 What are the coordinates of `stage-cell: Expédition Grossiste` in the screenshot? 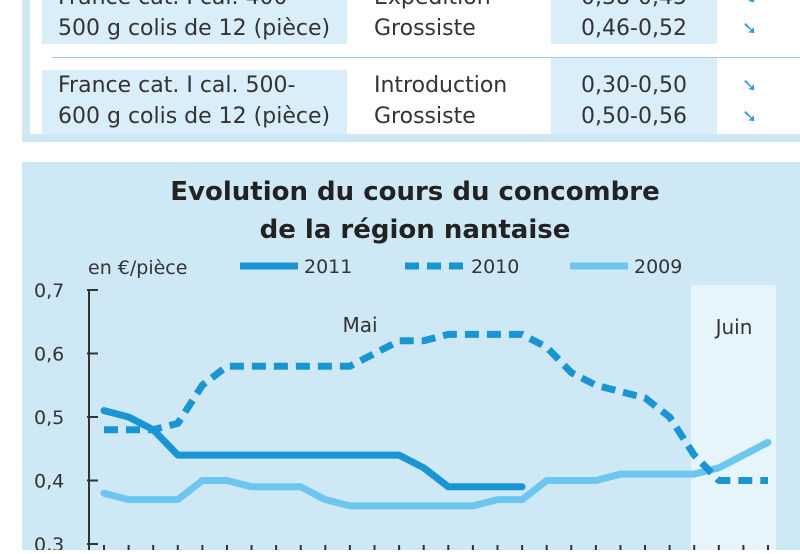 It's located at (464, 22).